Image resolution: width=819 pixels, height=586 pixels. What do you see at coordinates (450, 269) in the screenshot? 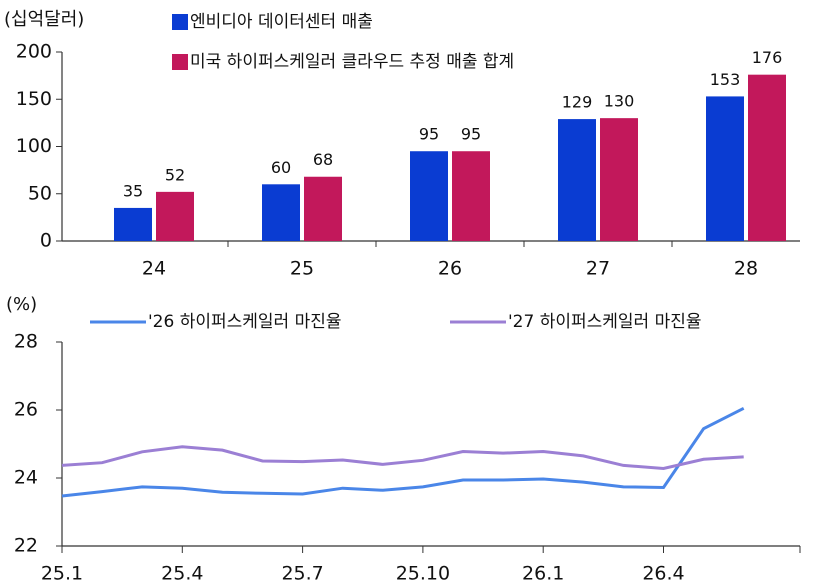
I see `x-tick-label: 26` at bounding box center [450, 269].